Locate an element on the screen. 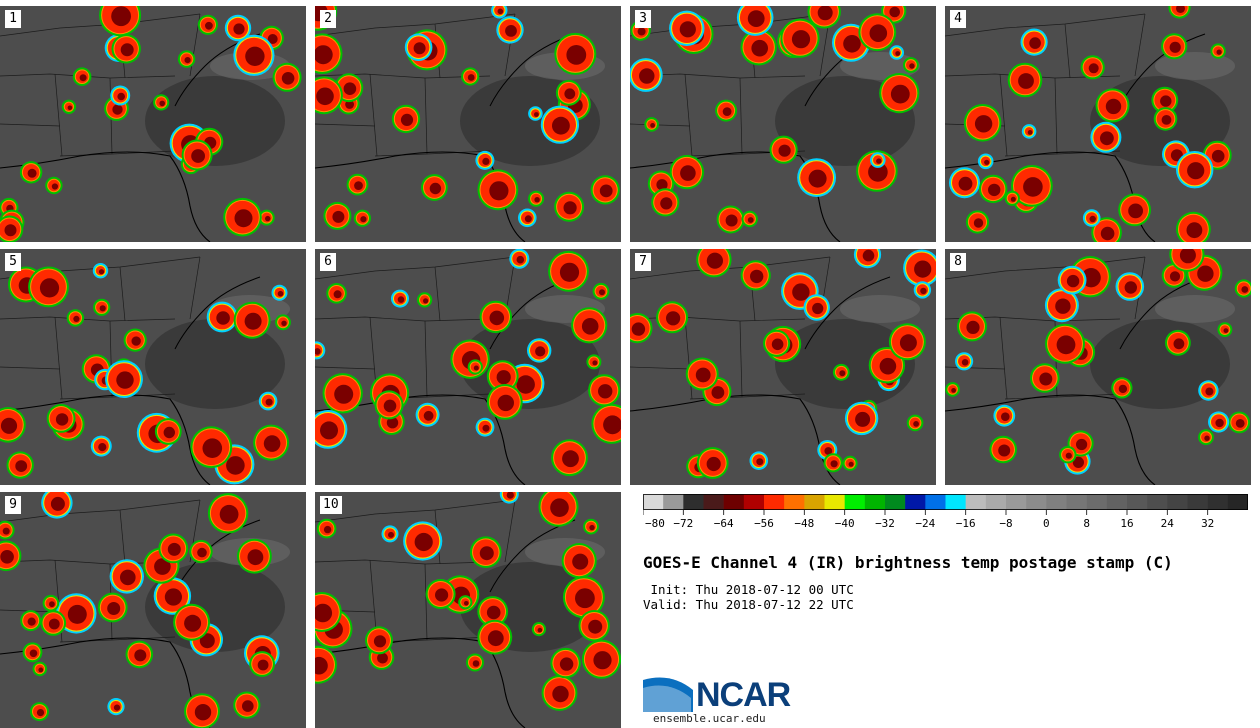 This screenshot has height=728, width=1260. panel-number: 6 is located at coordinates (328, 262).